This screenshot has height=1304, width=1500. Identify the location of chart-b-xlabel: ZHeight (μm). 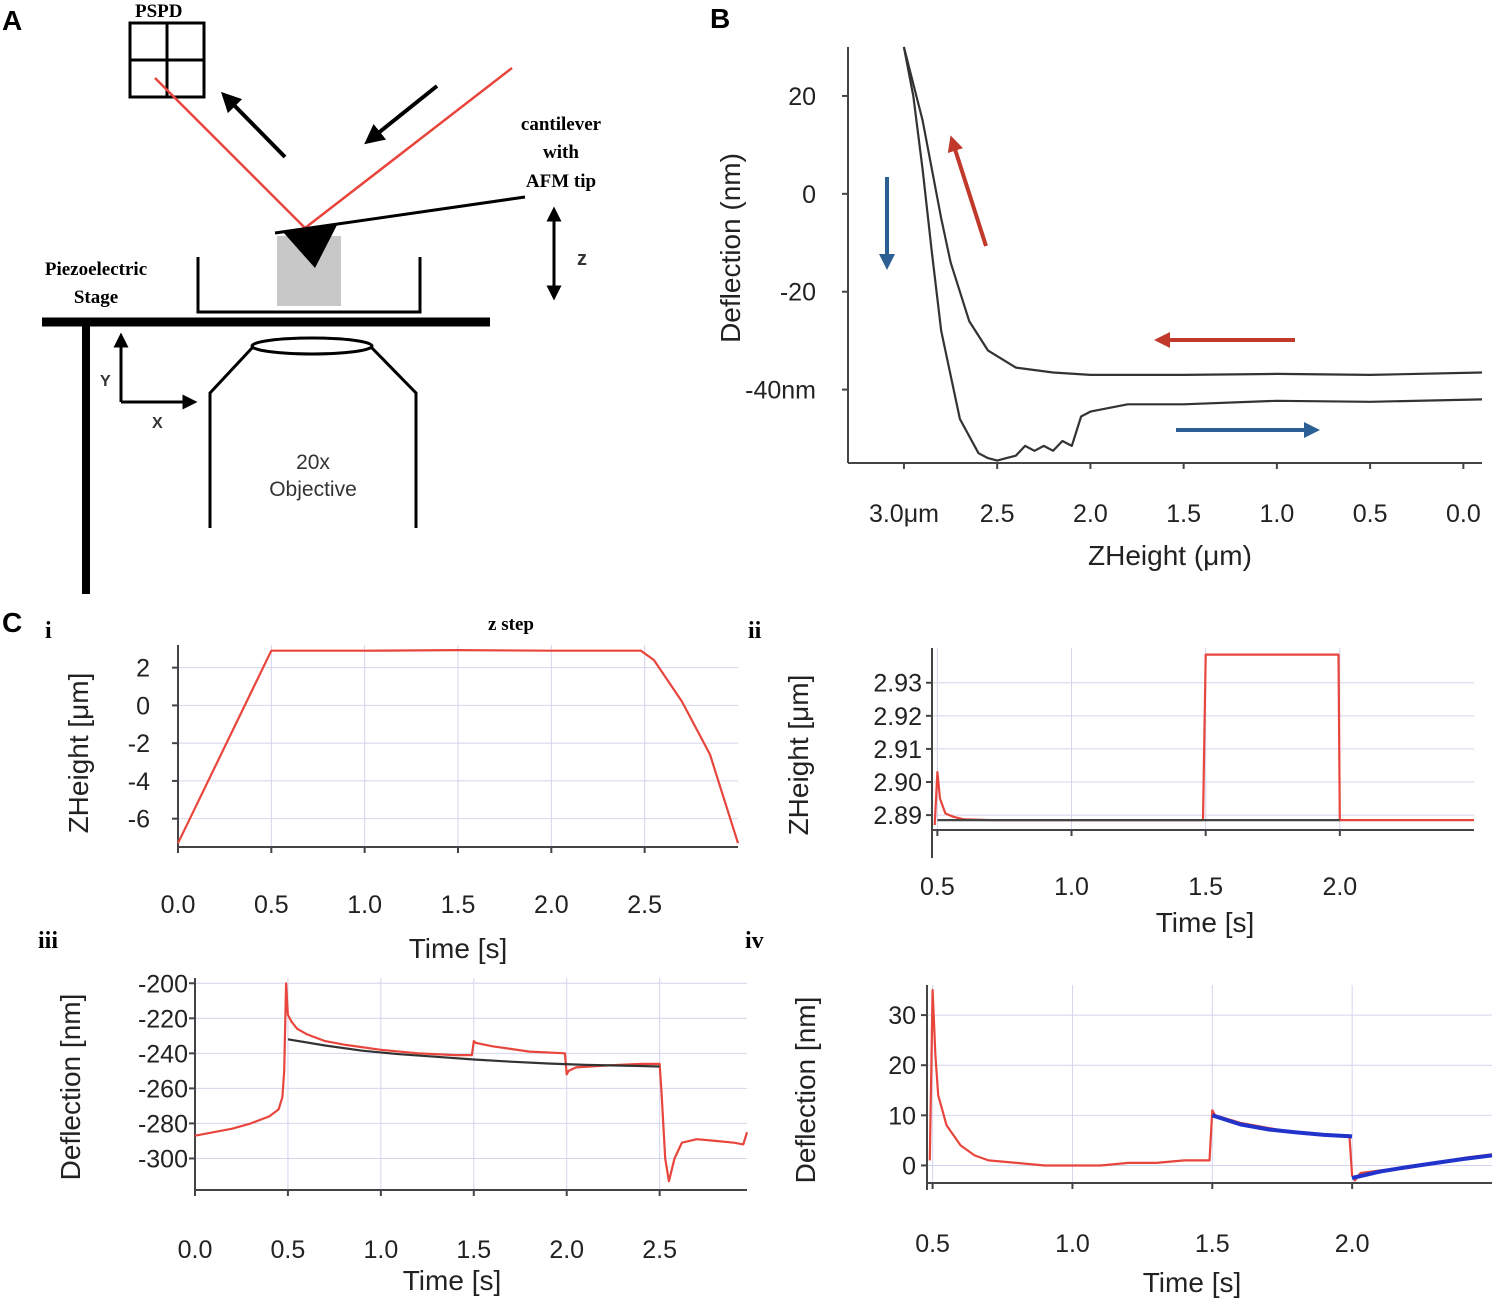
(1170, 555).